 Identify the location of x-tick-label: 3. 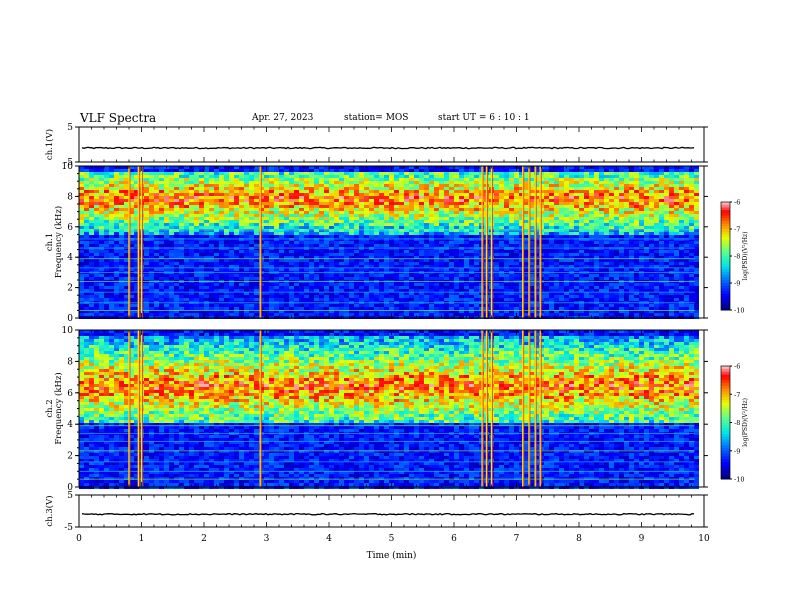
(267, 539).